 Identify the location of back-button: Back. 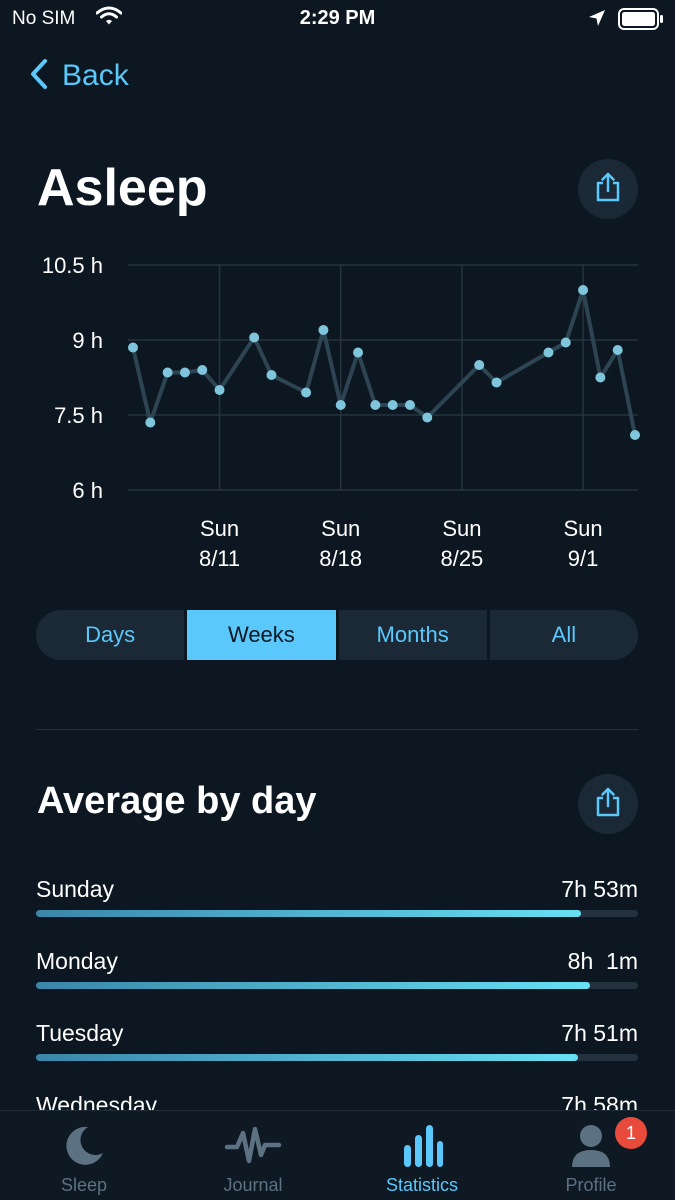
(79, 76).